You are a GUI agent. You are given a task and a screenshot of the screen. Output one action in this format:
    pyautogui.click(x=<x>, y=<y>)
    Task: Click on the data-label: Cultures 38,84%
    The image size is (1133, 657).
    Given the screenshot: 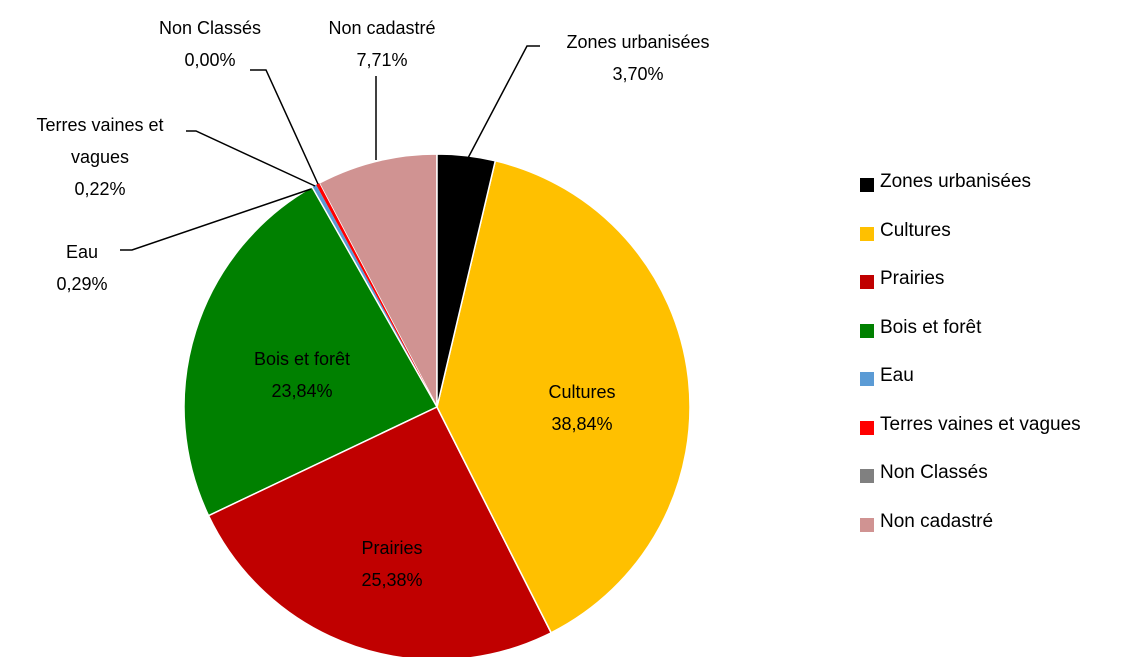 What is the action you would take?
    pyautogui.click(x=581, y=408)
    